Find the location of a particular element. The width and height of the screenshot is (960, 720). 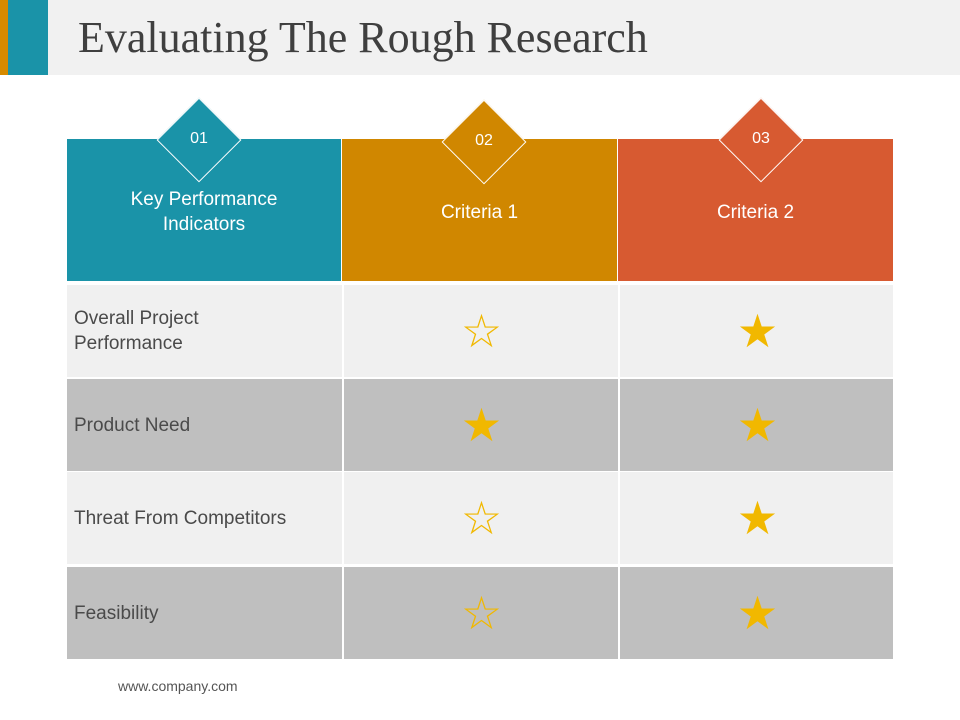

table-row: Overall Project Performance ☆ ★ is located at coordinates (480, 331).